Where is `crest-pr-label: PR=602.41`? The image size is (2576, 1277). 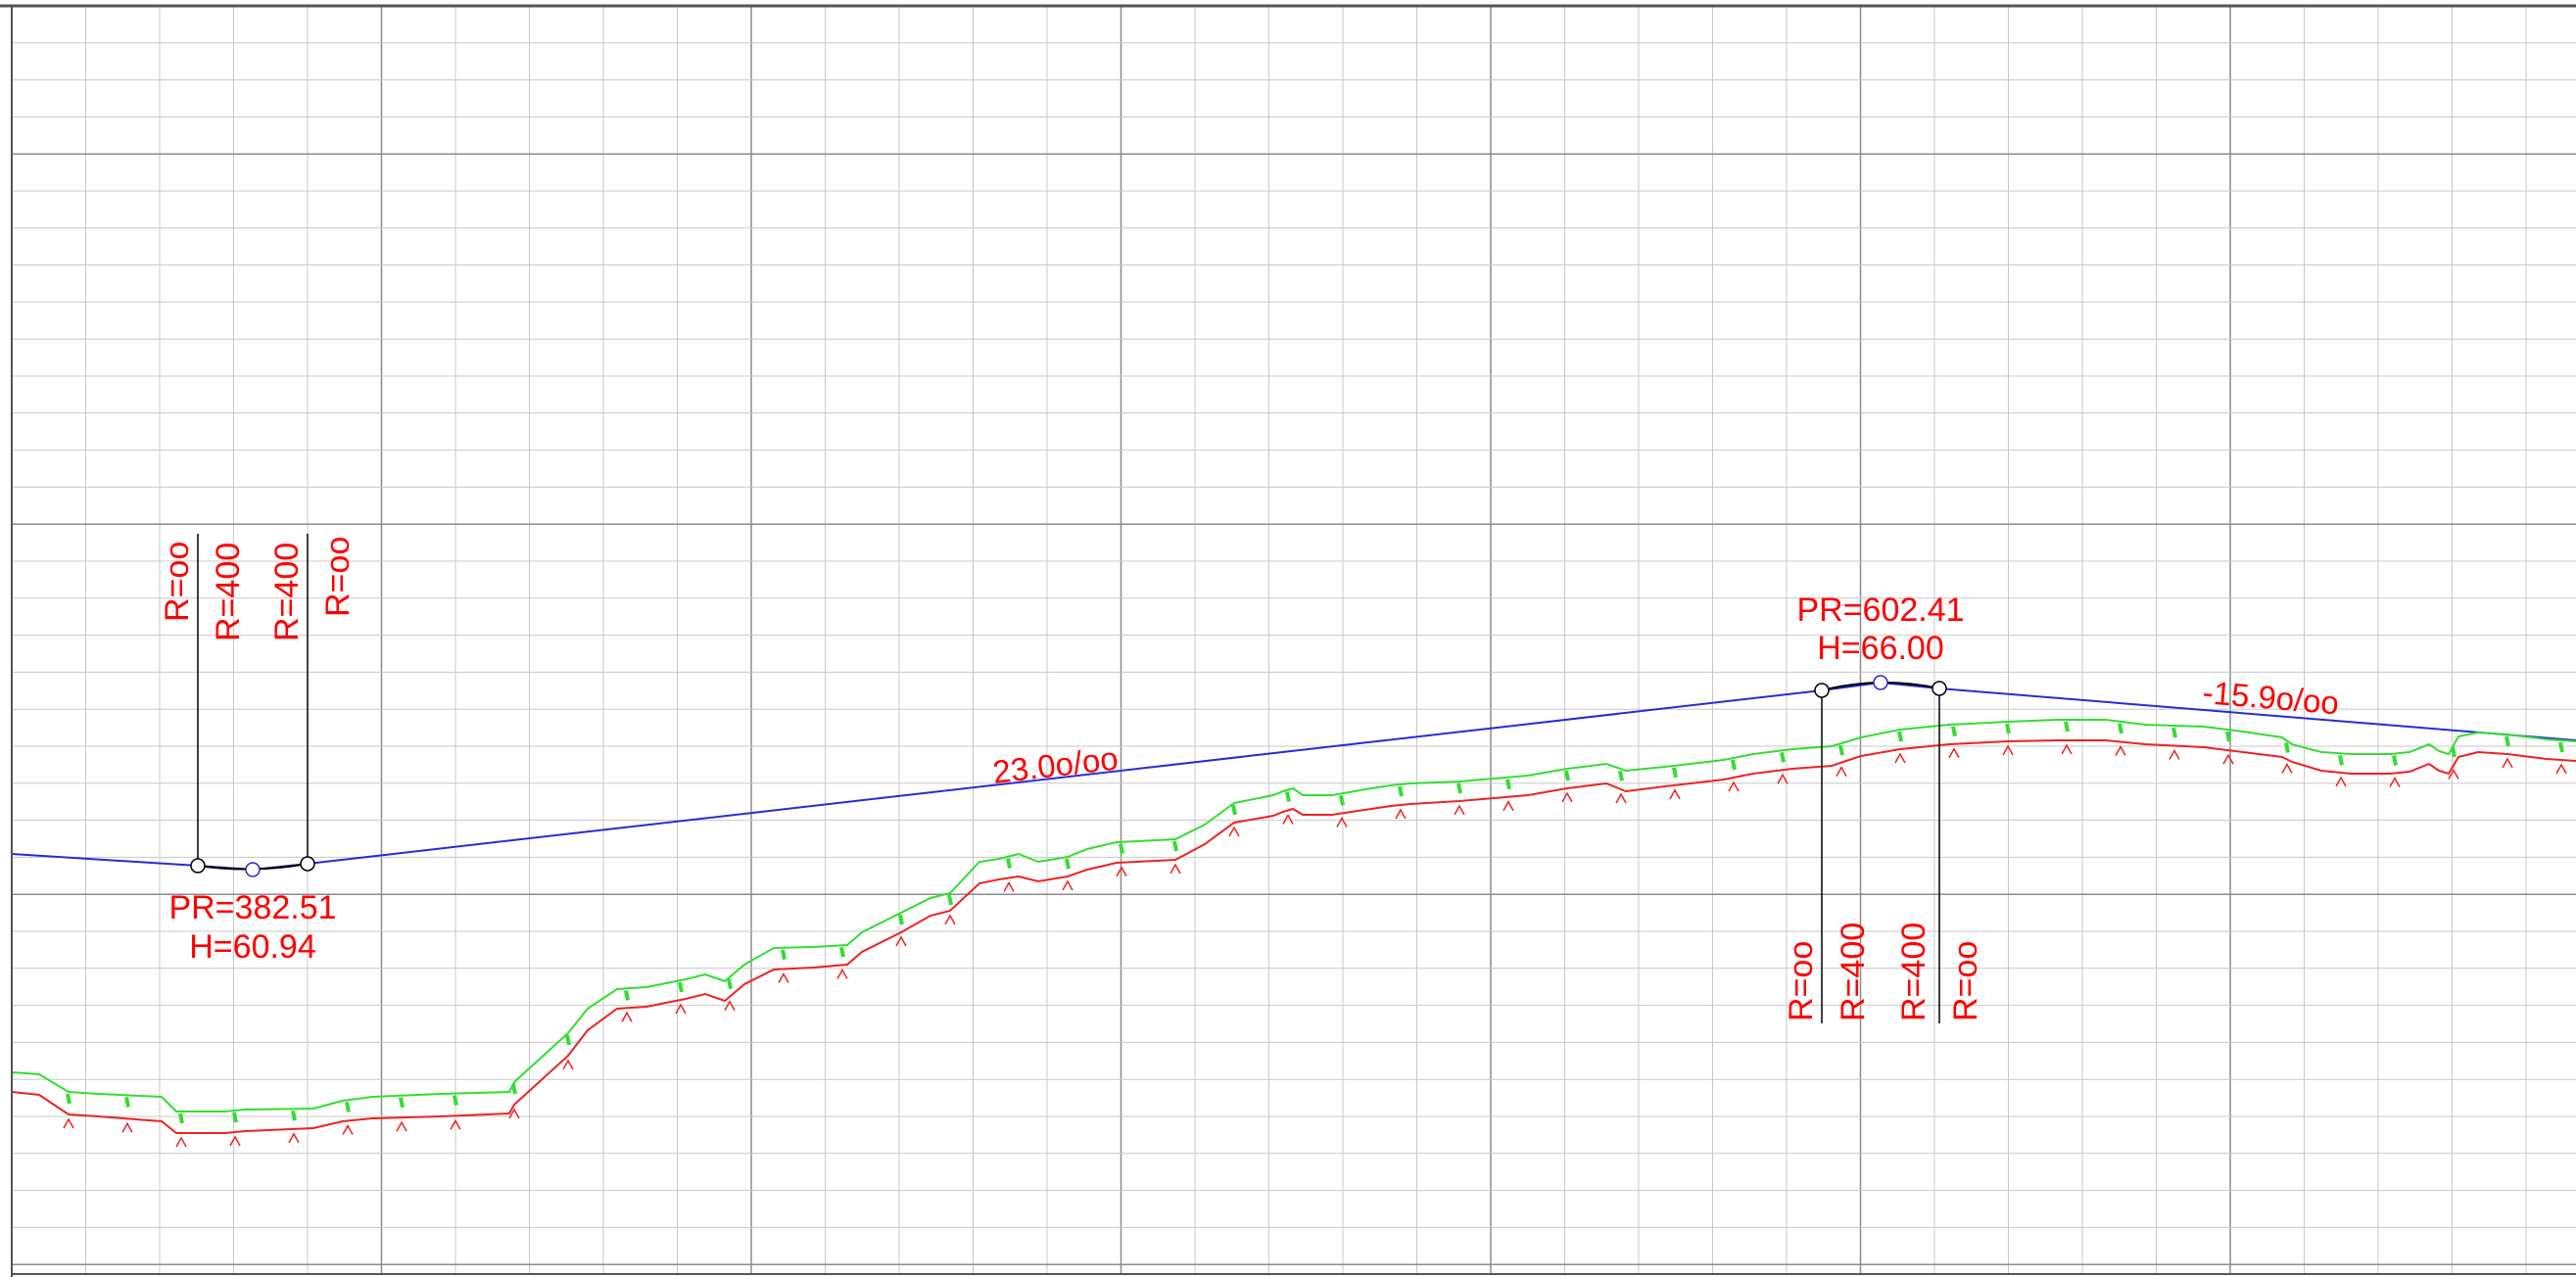 crest-pr-label: PR=602.41 is located at coordinates (1880, 610).